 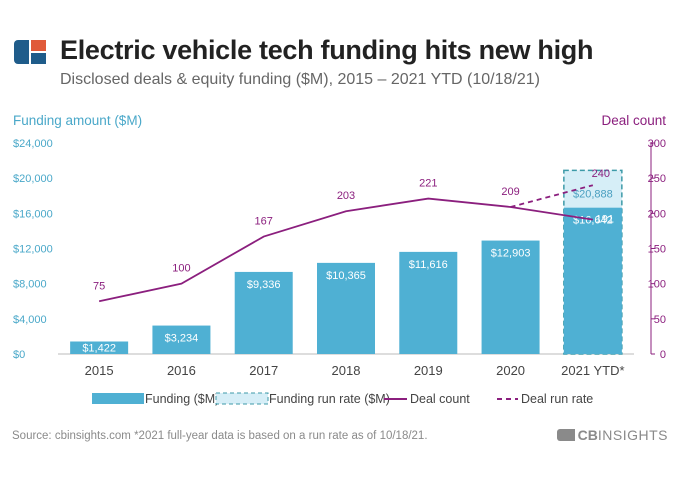 What do you see at coordinates (657, 179) in the screenshot?
I see `right-tick-label: 250` at bounding box center [657, 179].